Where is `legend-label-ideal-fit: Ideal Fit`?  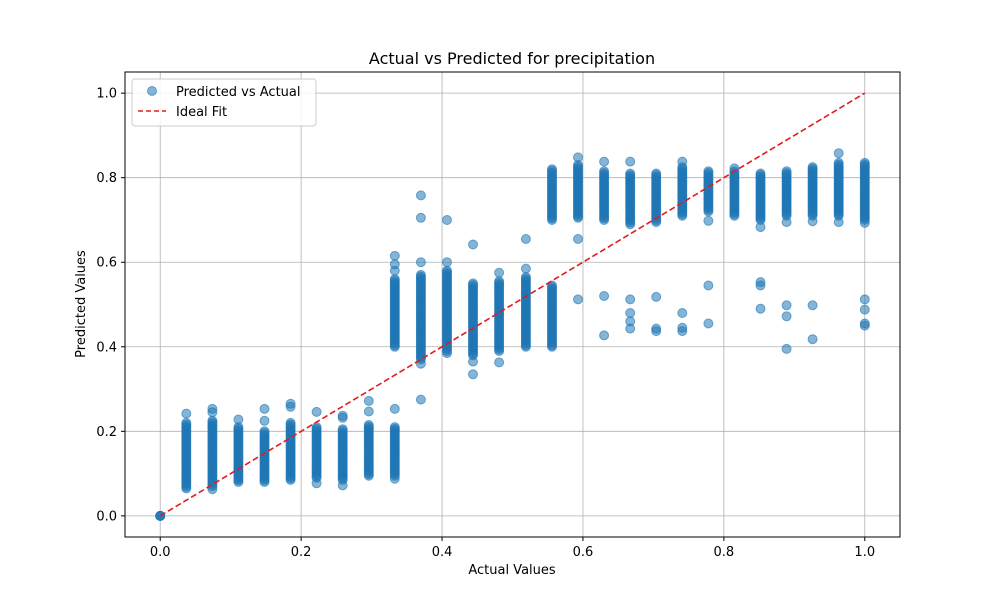
legend-label-ideal-fit: Ideal Fit is located at coordinates (201, 112).